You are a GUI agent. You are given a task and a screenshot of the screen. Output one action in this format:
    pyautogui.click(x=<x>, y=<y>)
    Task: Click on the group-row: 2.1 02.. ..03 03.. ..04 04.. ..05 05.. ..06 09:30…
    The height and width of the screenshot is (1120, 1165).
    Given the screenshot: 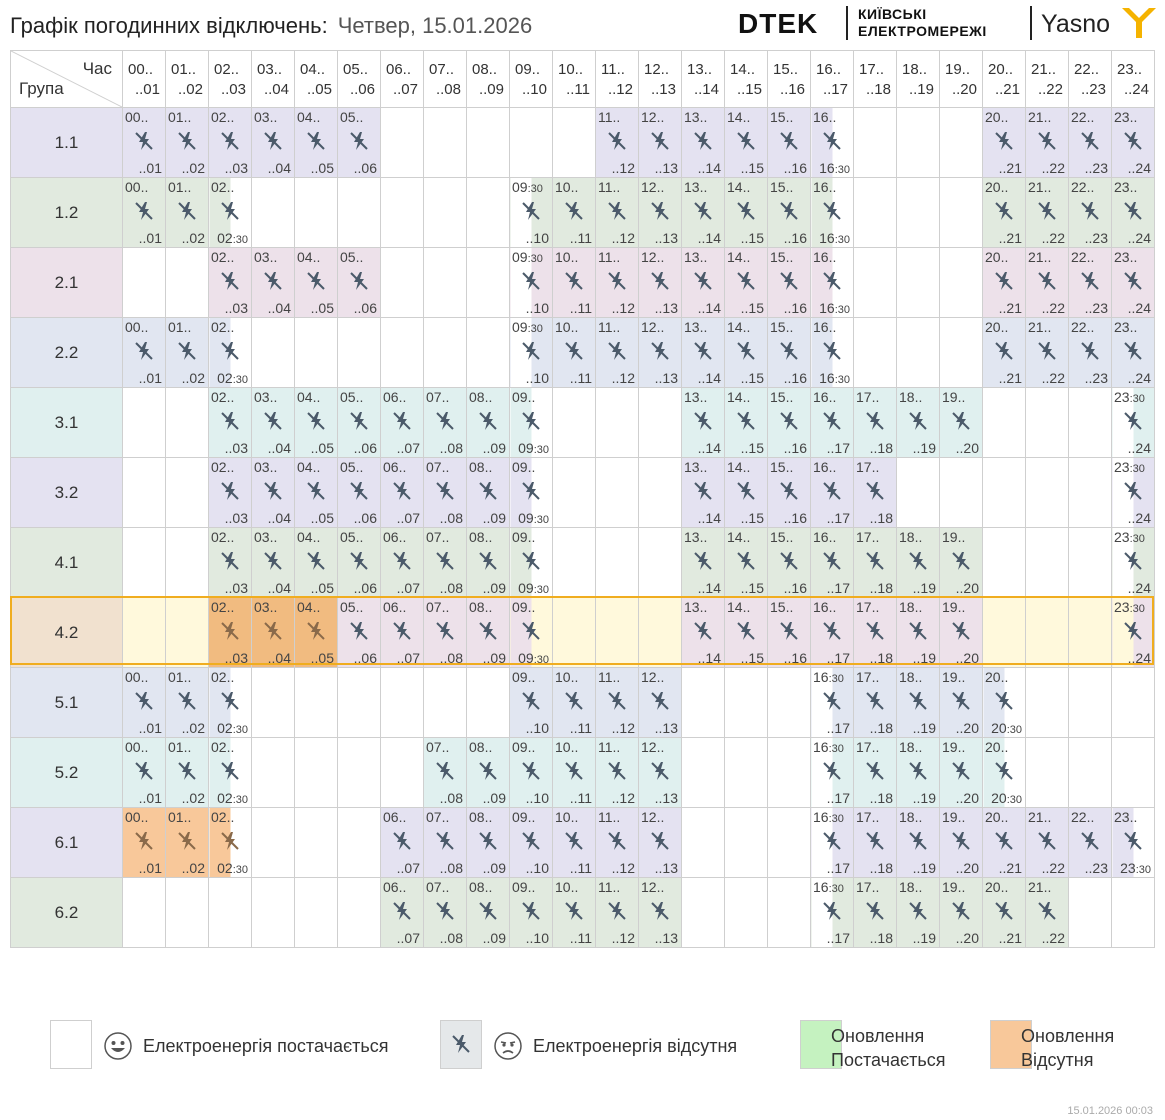 What is the action you would take?
    pyautogui.click(x=582, y=282)
    